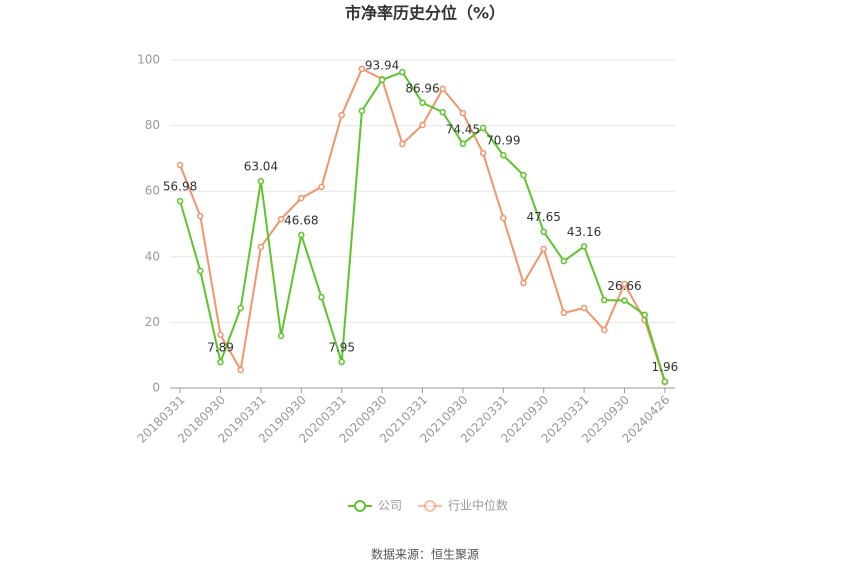 This screenshot has width=850, height=575. What do you see at coordinates (156, 388) in the screenshot?
I see `y-tick-label: 0` at bounding box center [156, 388].